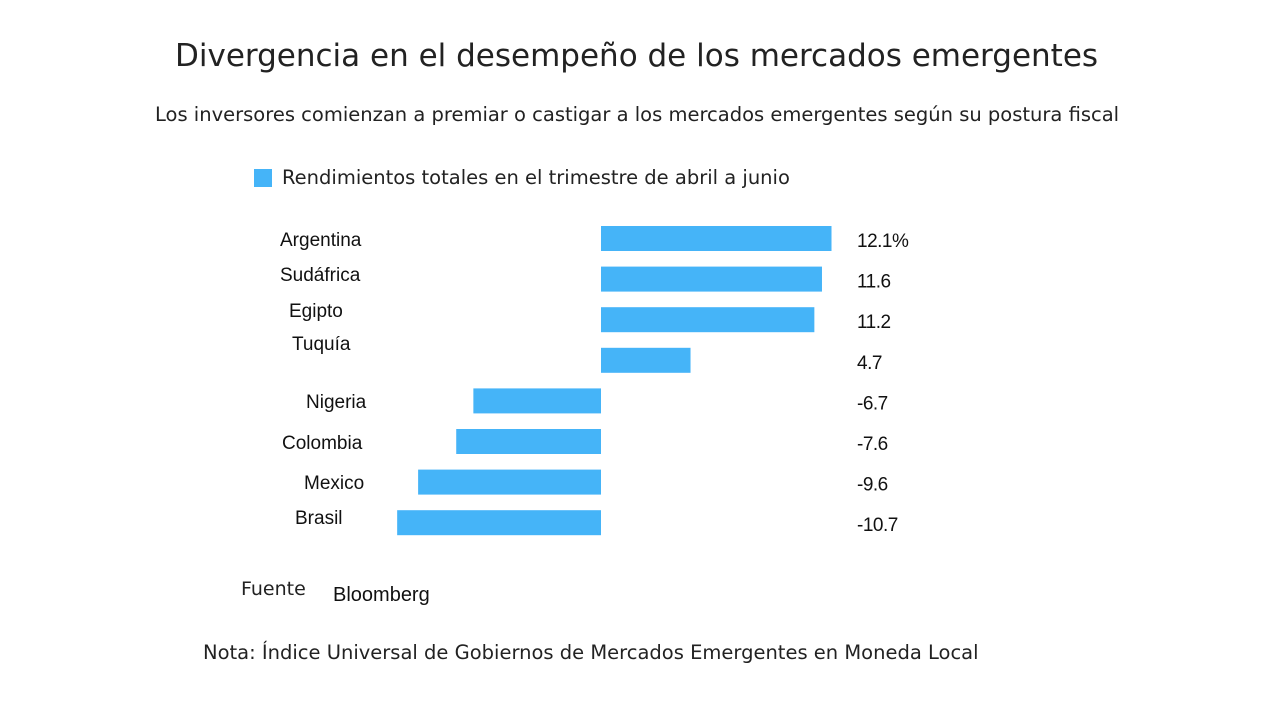 This screenshot has height=707, width=1280. What do you see at coordinates (708, 320) in the screenshot?
I see `bar-egipto` at bounding box center [708, 320].